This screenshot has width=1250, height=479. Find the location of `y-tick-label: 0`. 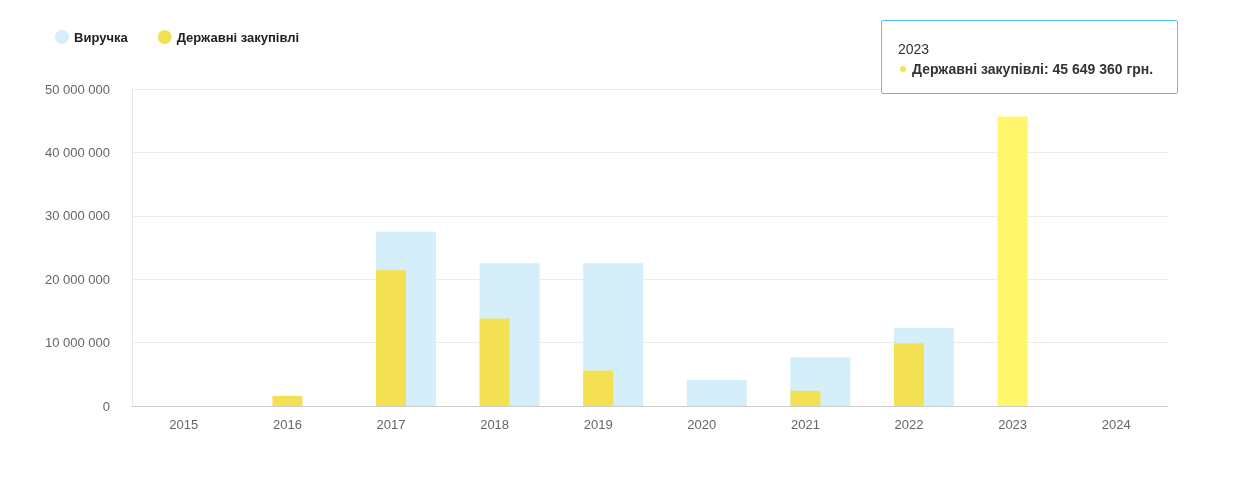

y-tick-label: 0 is located at coordinates (106, 406).